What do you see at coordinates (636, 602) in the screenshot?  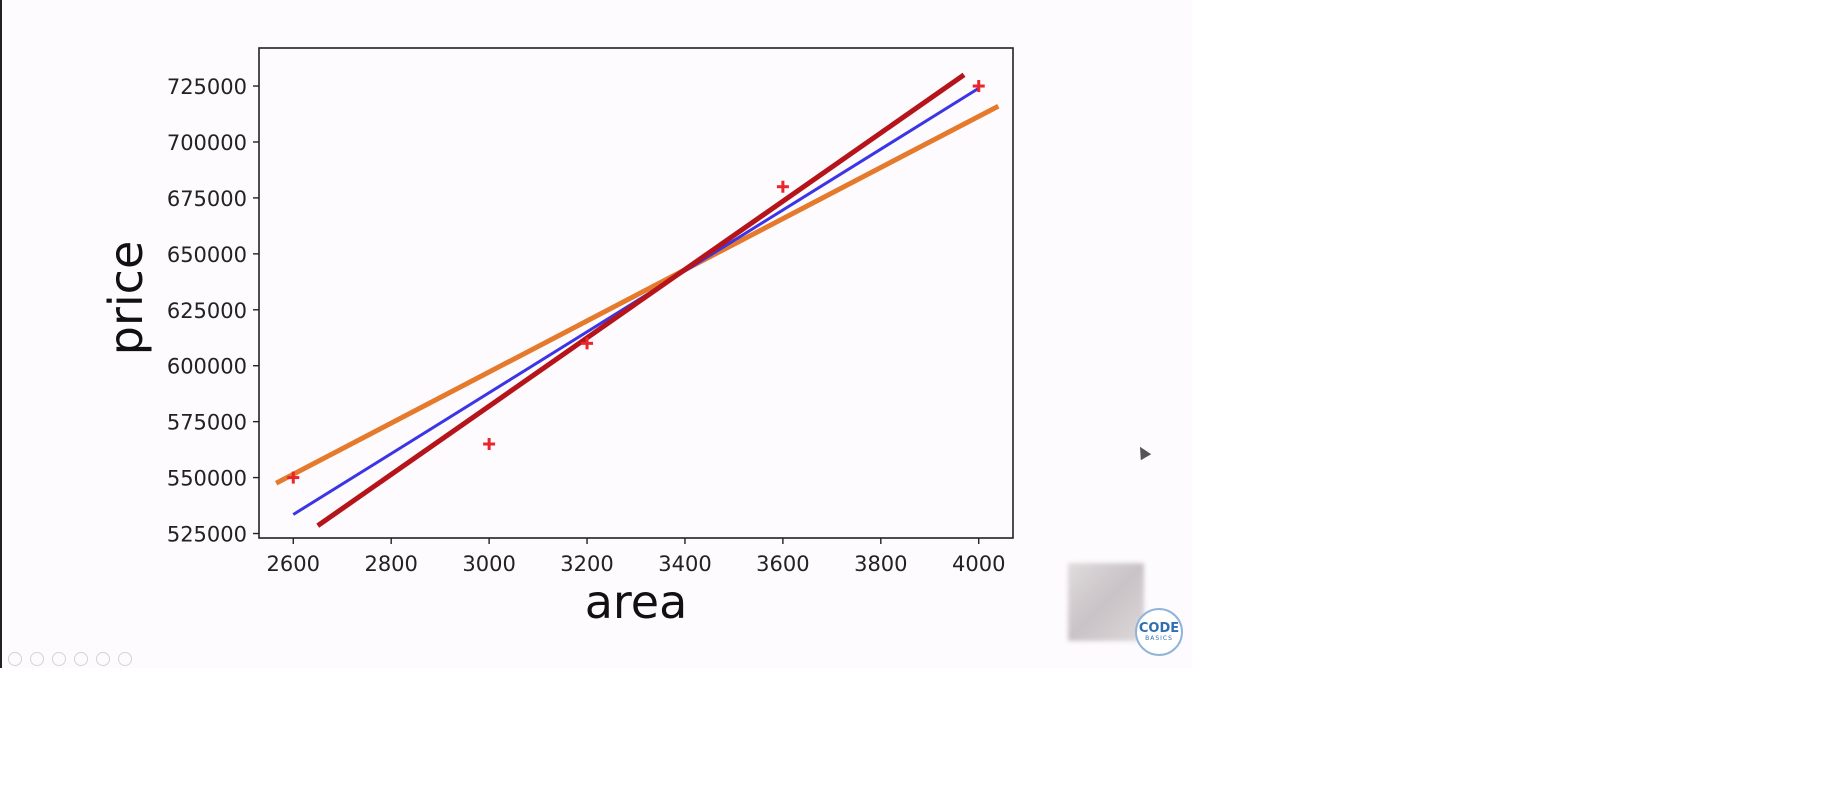 I see `x-axis-label: area` at bounding box center [636, 602].